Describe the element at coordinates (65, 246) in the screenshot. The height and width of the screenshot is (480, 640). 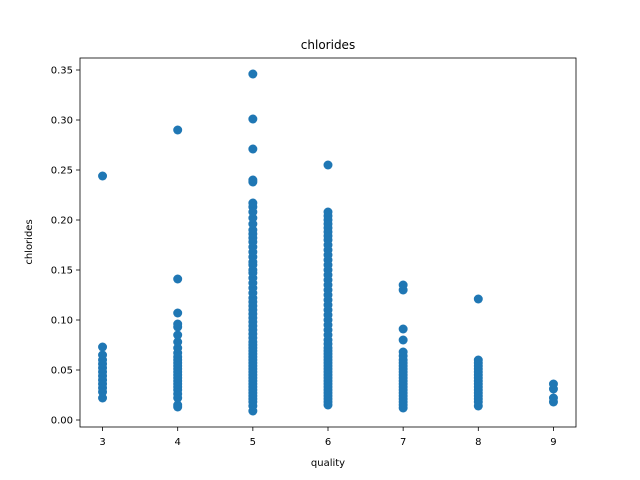
I see `y-axis: 0.00 0.05 0.10 0.15 0.20 0.25 0.30 0.35` at that location.